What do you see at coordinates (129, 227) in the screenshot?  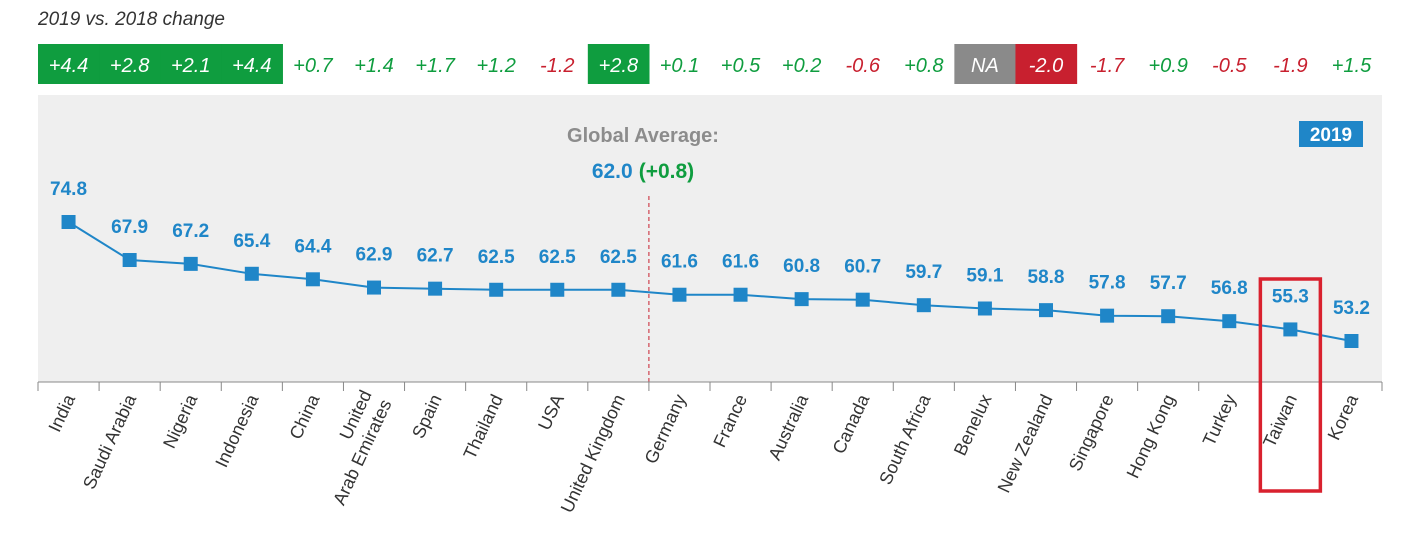 I see `data-label: 67.9` at bounding box center [129, 227].